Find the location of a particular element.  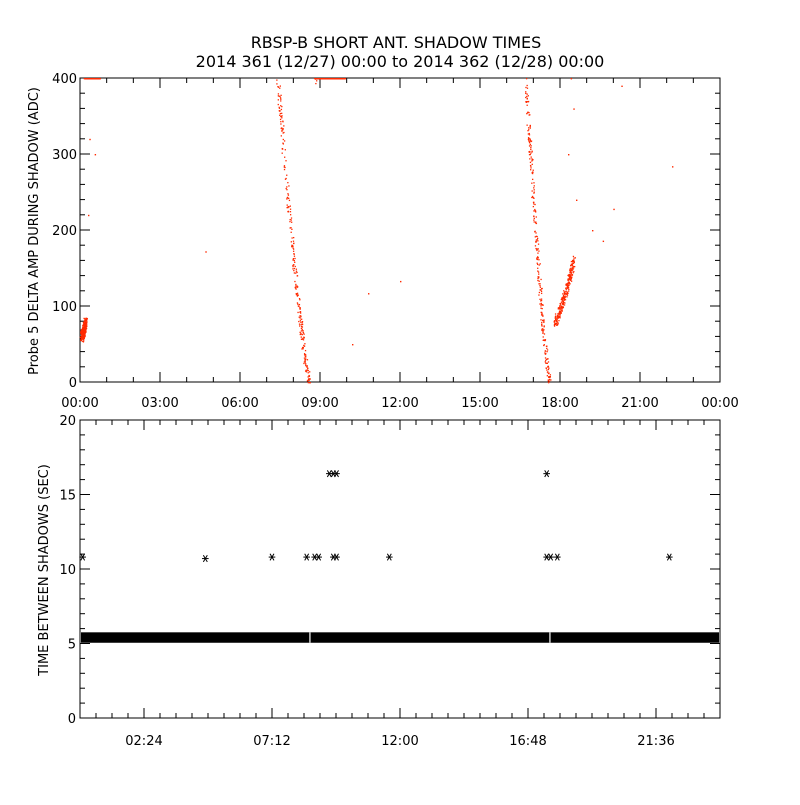

bottom-baseline-band is located at coordinates (400, 637).